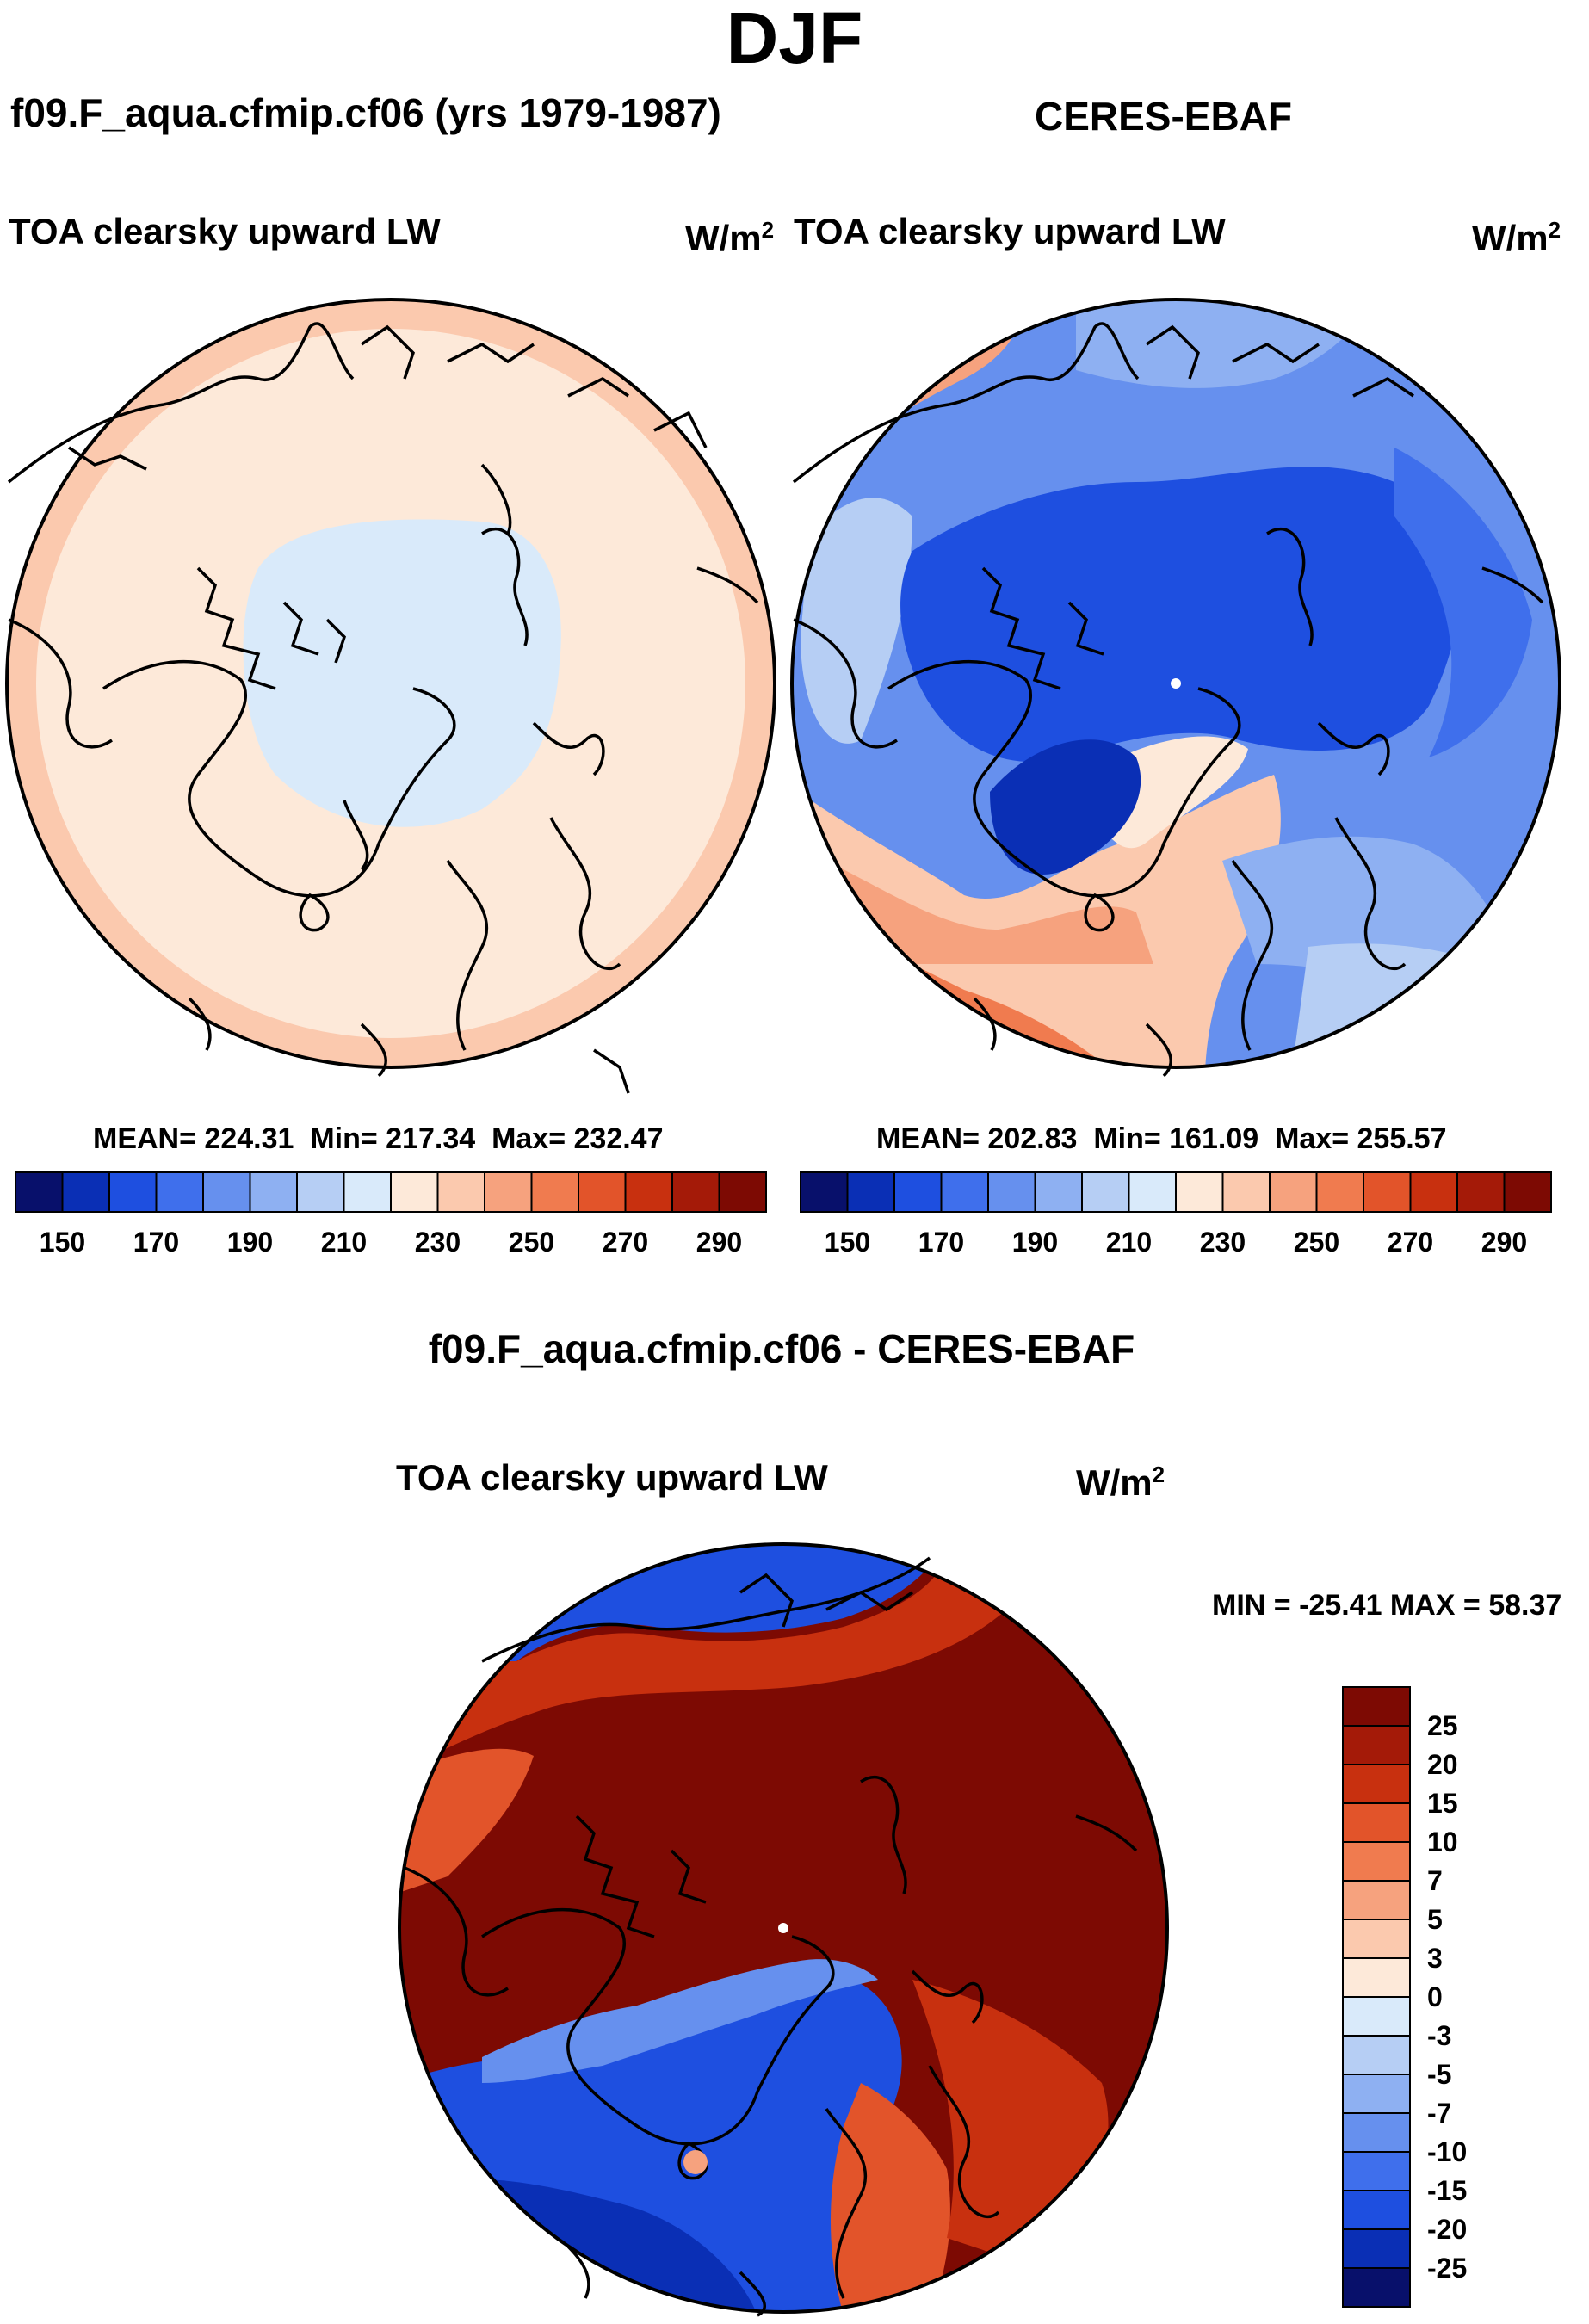 The height and width of the screenshot is (2324, 1589). I want to click on left-colorbar-tick-label: 210, so click(344, 1242).